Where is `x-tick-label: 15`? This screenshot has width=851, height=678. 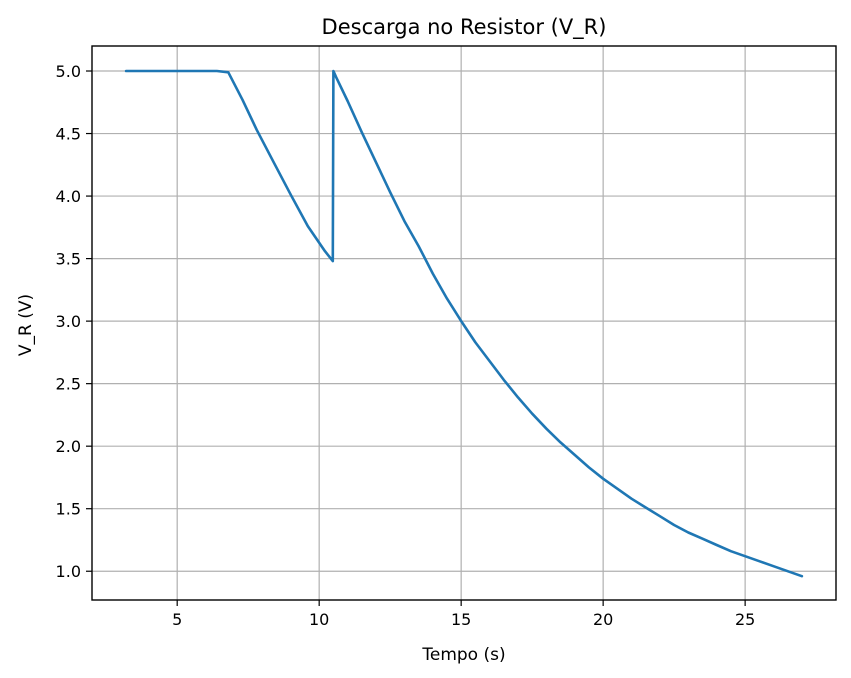 x-tick-label: 15 is located at coordinates (461, 619).